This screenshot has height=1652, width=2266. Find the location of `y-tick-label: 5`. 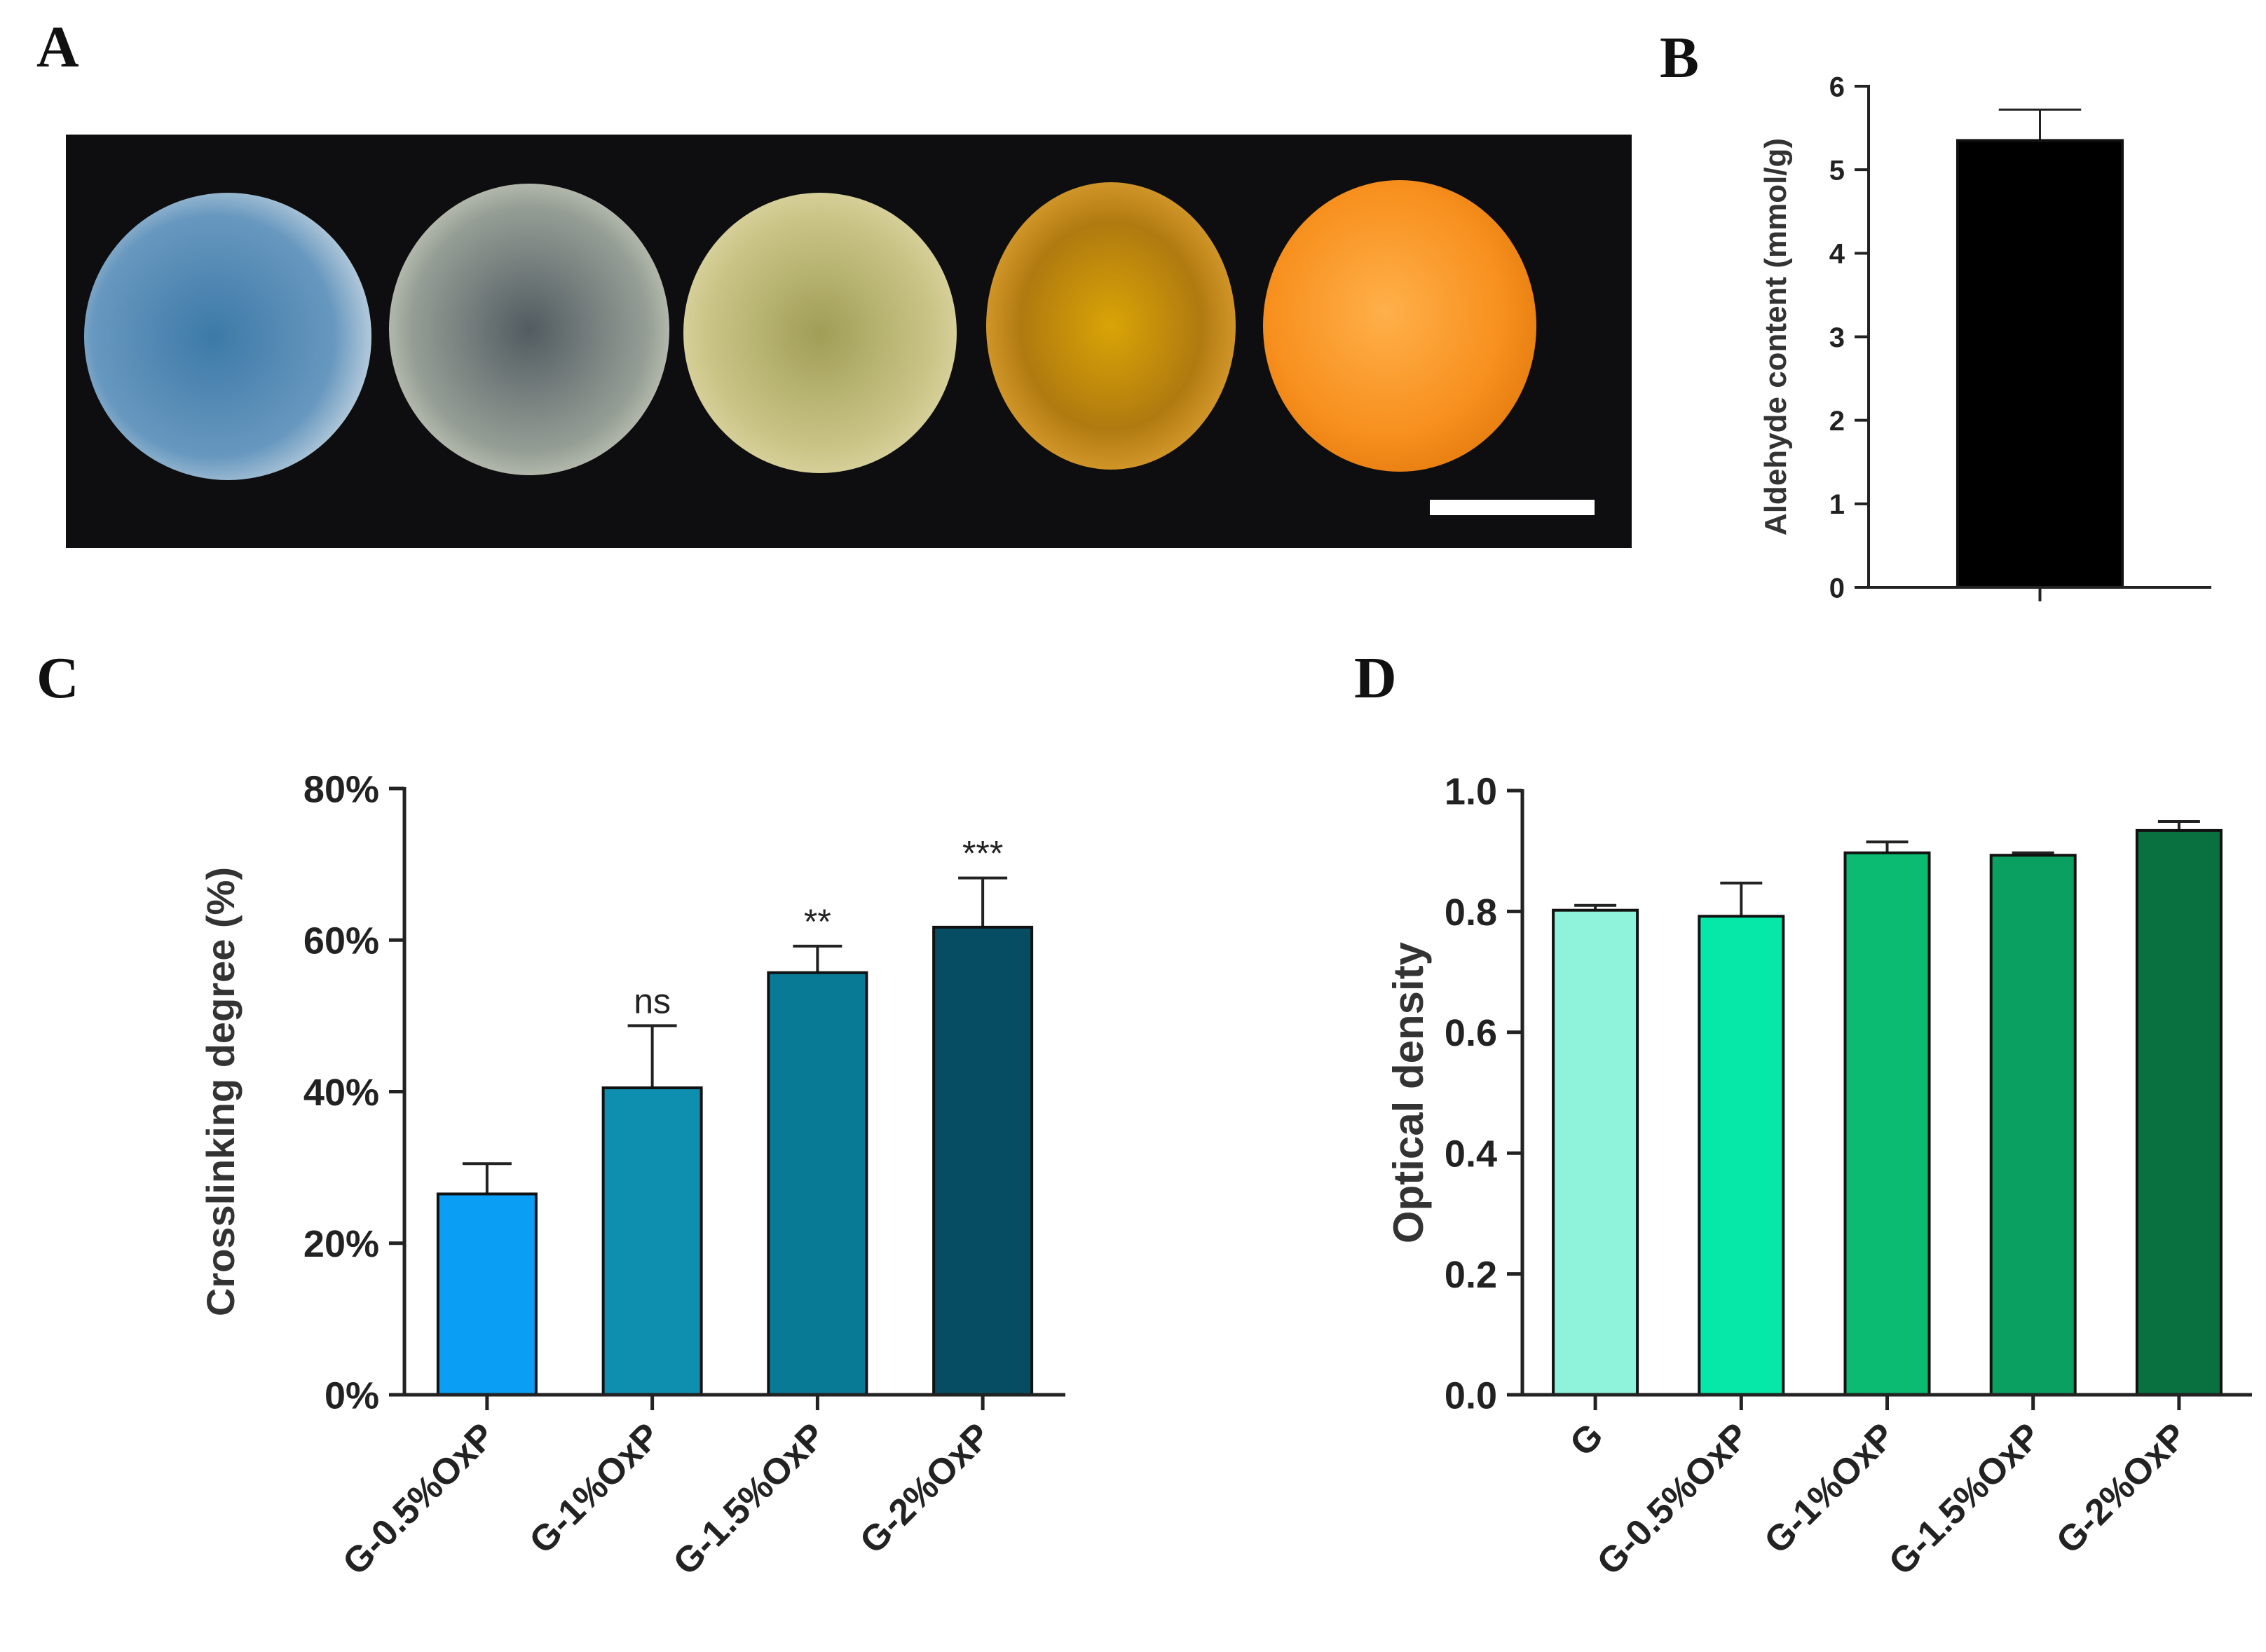

y-tick-label: 5 is located at coordinates (1837, 171).